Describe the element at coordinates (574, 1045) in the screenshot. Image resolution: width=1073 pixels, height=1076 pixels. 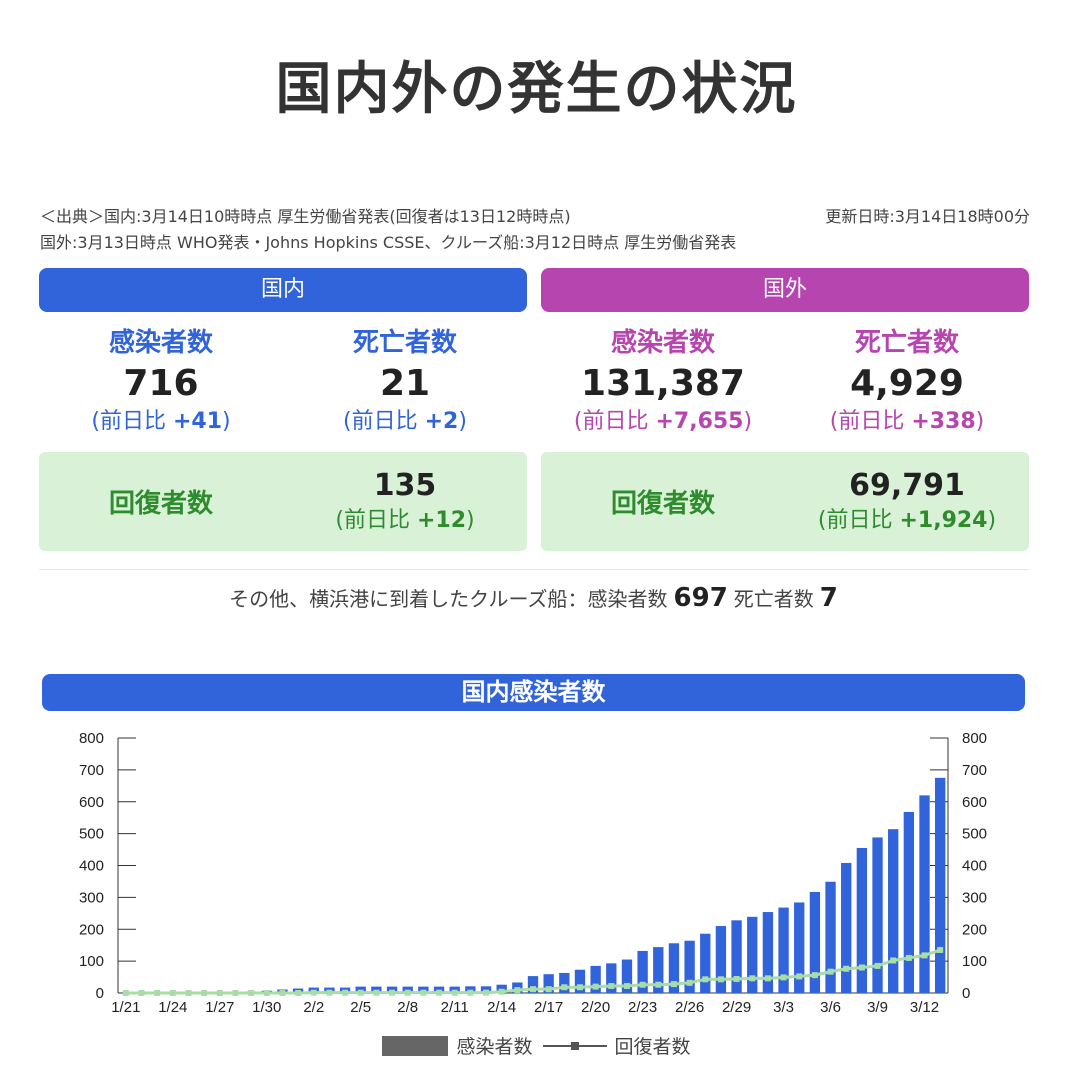
I see `legend-line-swatch` at that location.